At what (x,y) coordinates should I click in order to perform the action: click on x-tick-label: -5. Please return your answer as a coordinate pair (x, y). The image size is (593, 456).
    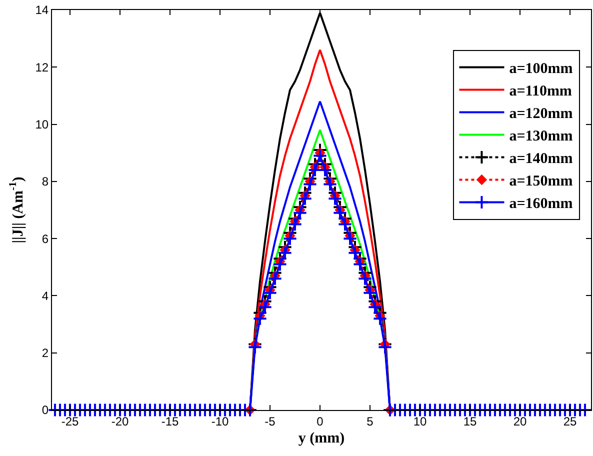
    Looking at the image, I should click on (270, 421).